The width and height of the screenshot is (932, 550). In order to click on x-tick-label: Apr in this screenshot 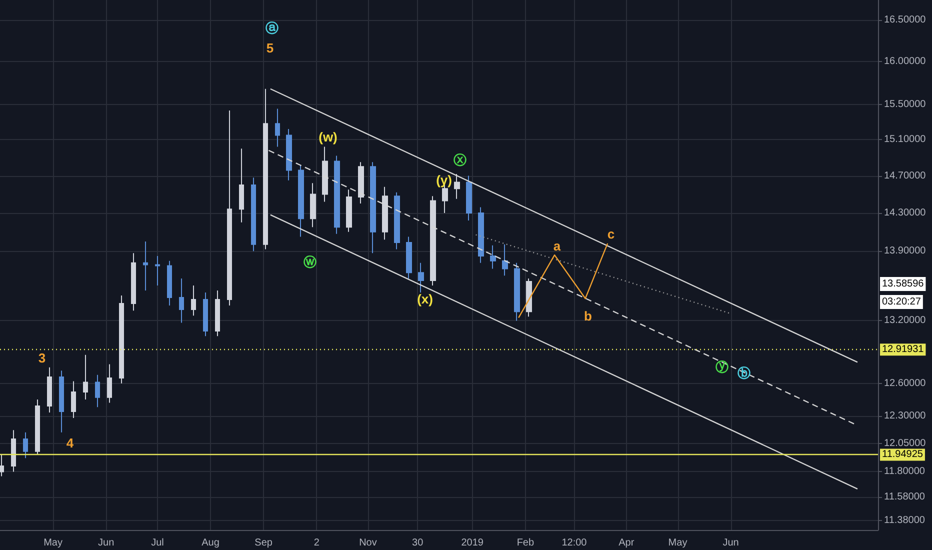, I will do `click(626, 543)`.